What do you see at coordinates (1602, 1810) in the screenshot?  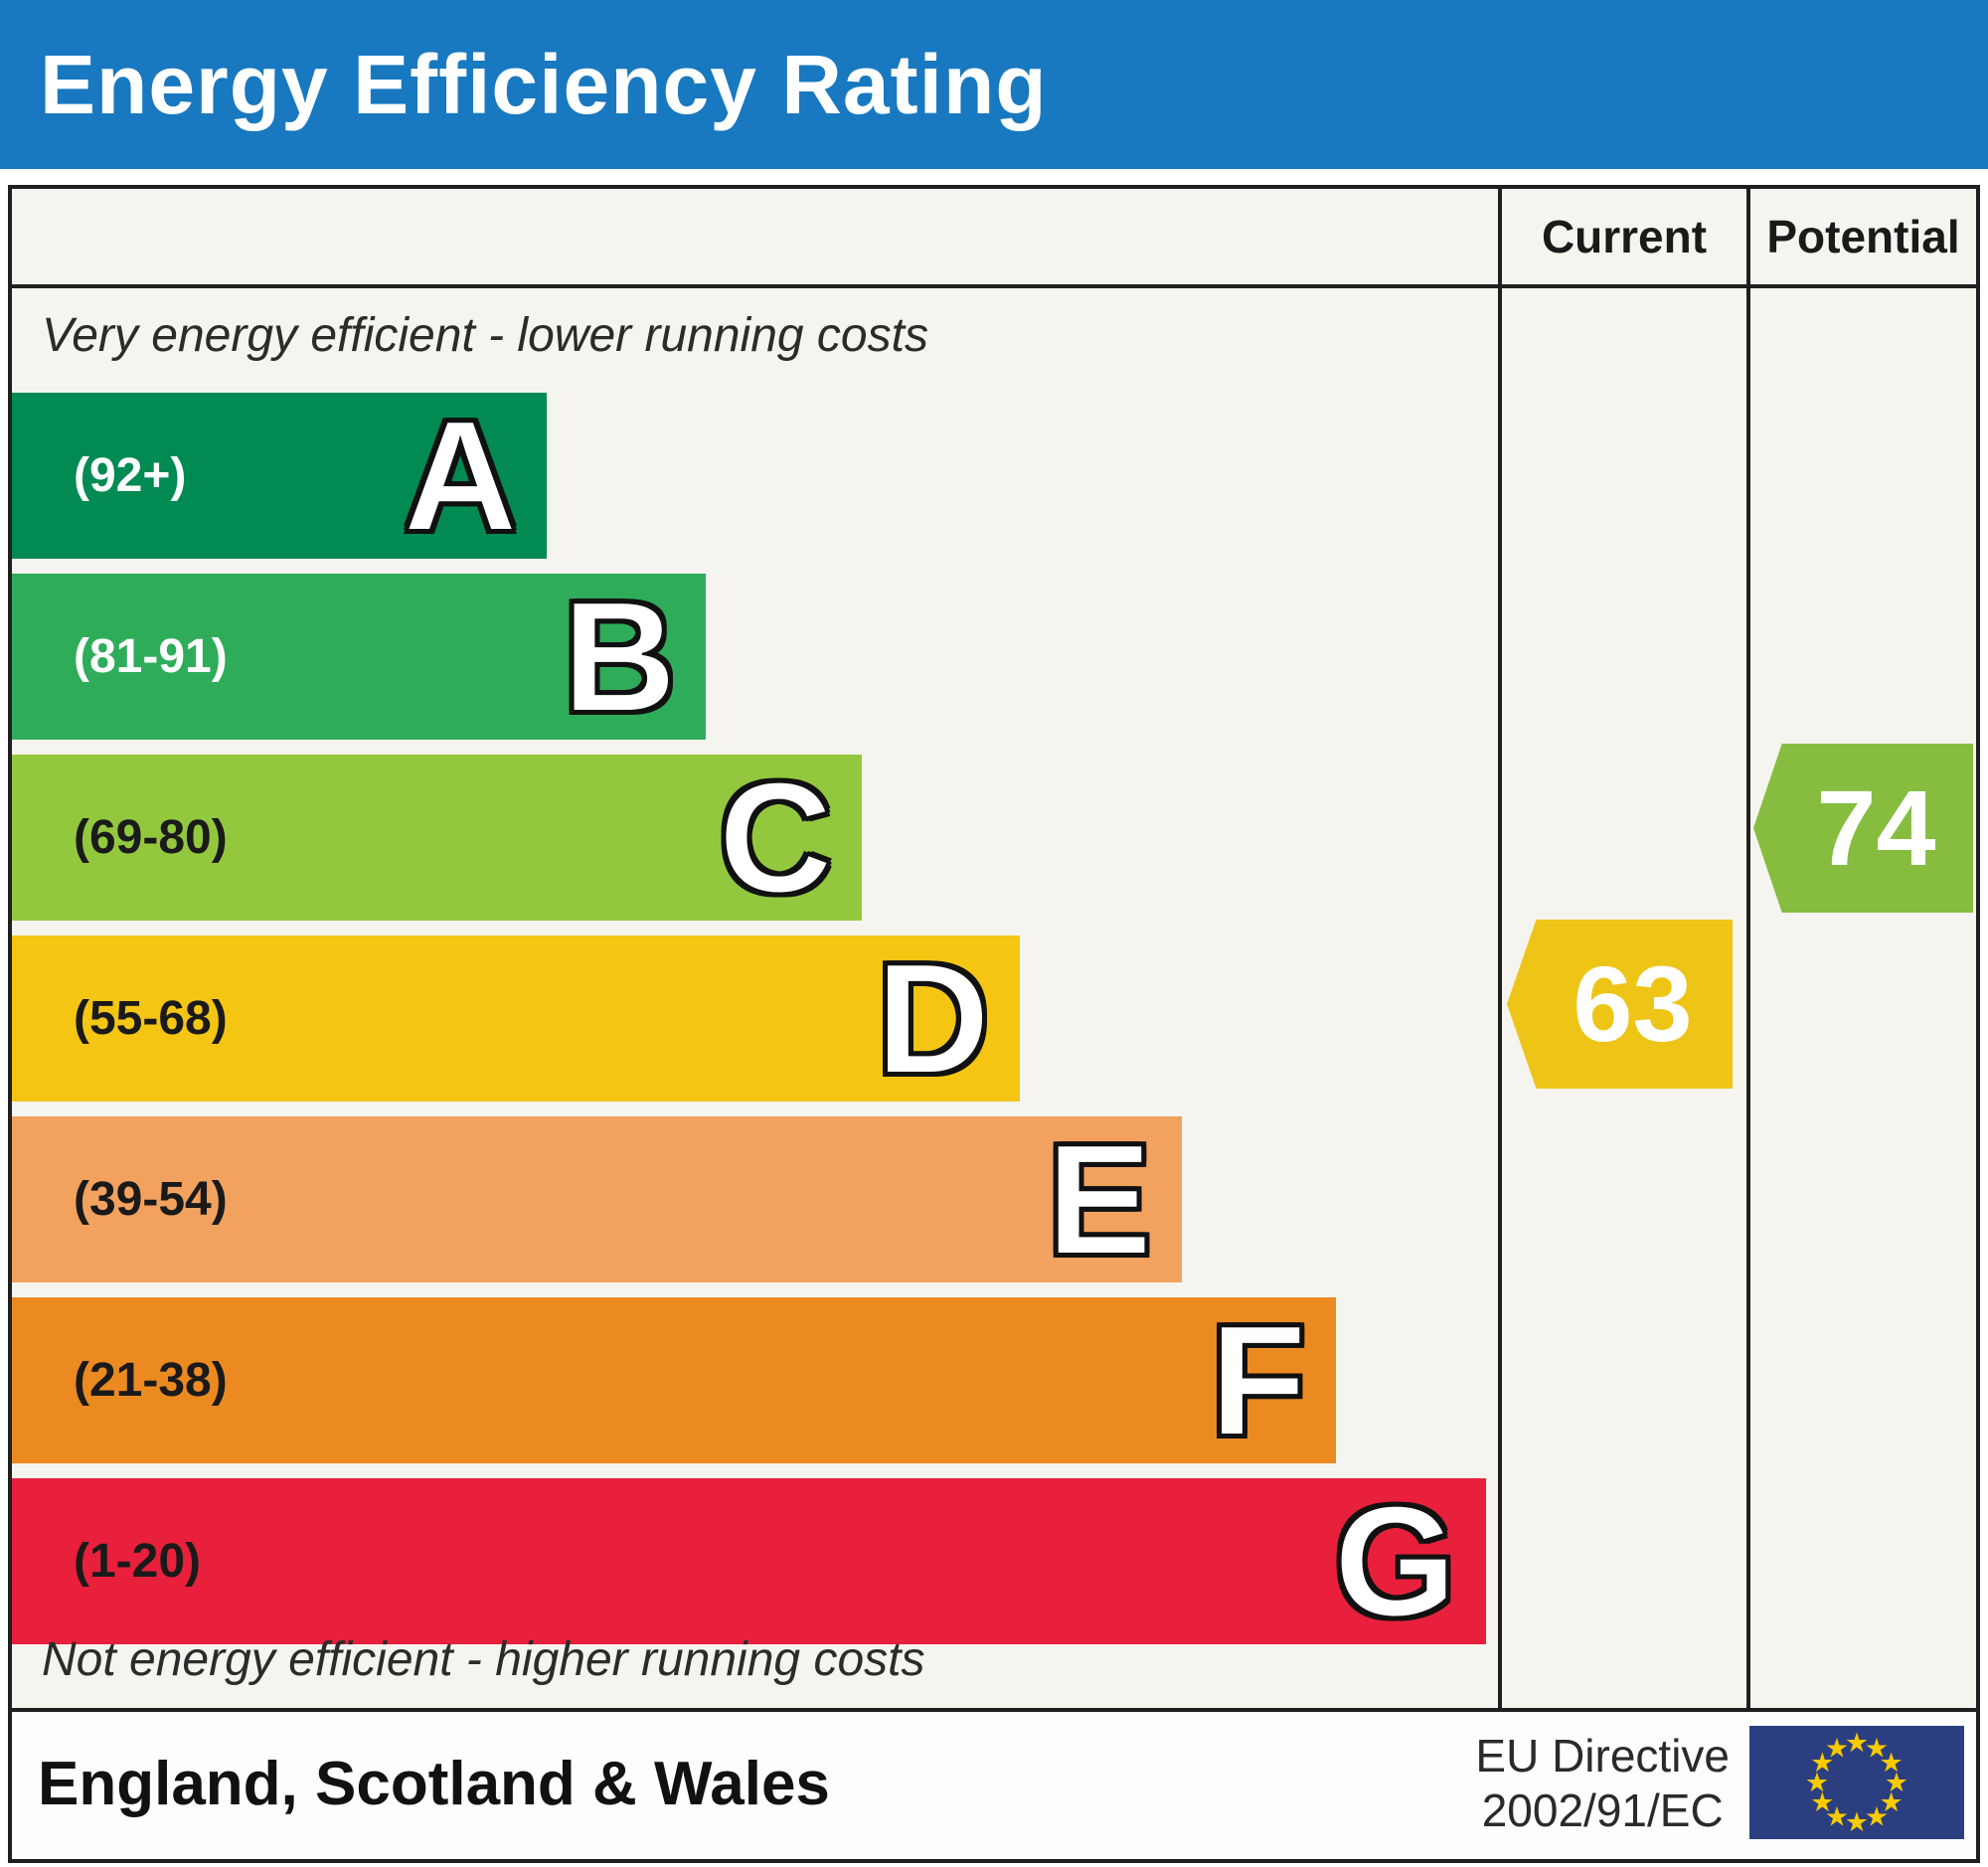 I see `eu-directive-line2: 2002/91/EC` at bounding box center [1602, 1810].